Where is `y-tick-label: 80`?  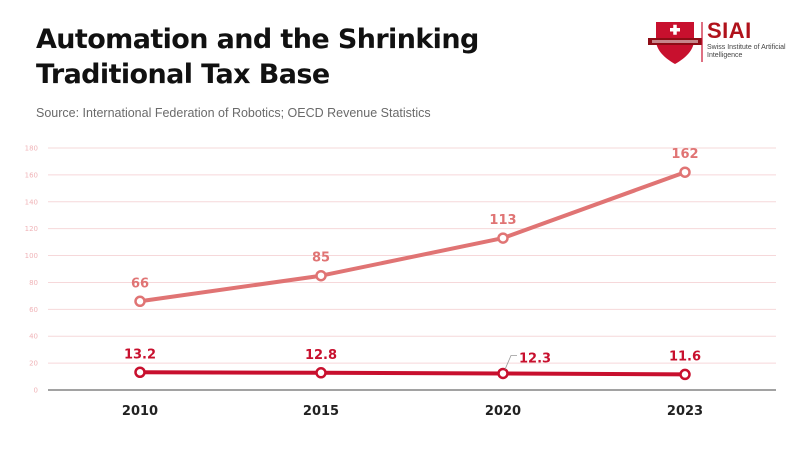 y-tick-label: 80 is located at coordinates (33, 283).